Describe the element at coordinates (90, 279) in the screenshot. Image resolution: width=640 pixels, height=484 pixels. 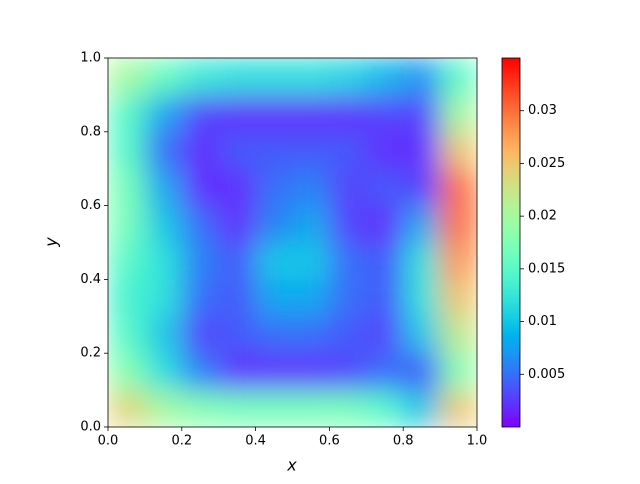
I see `y-tick-label: 0.4` at that location.